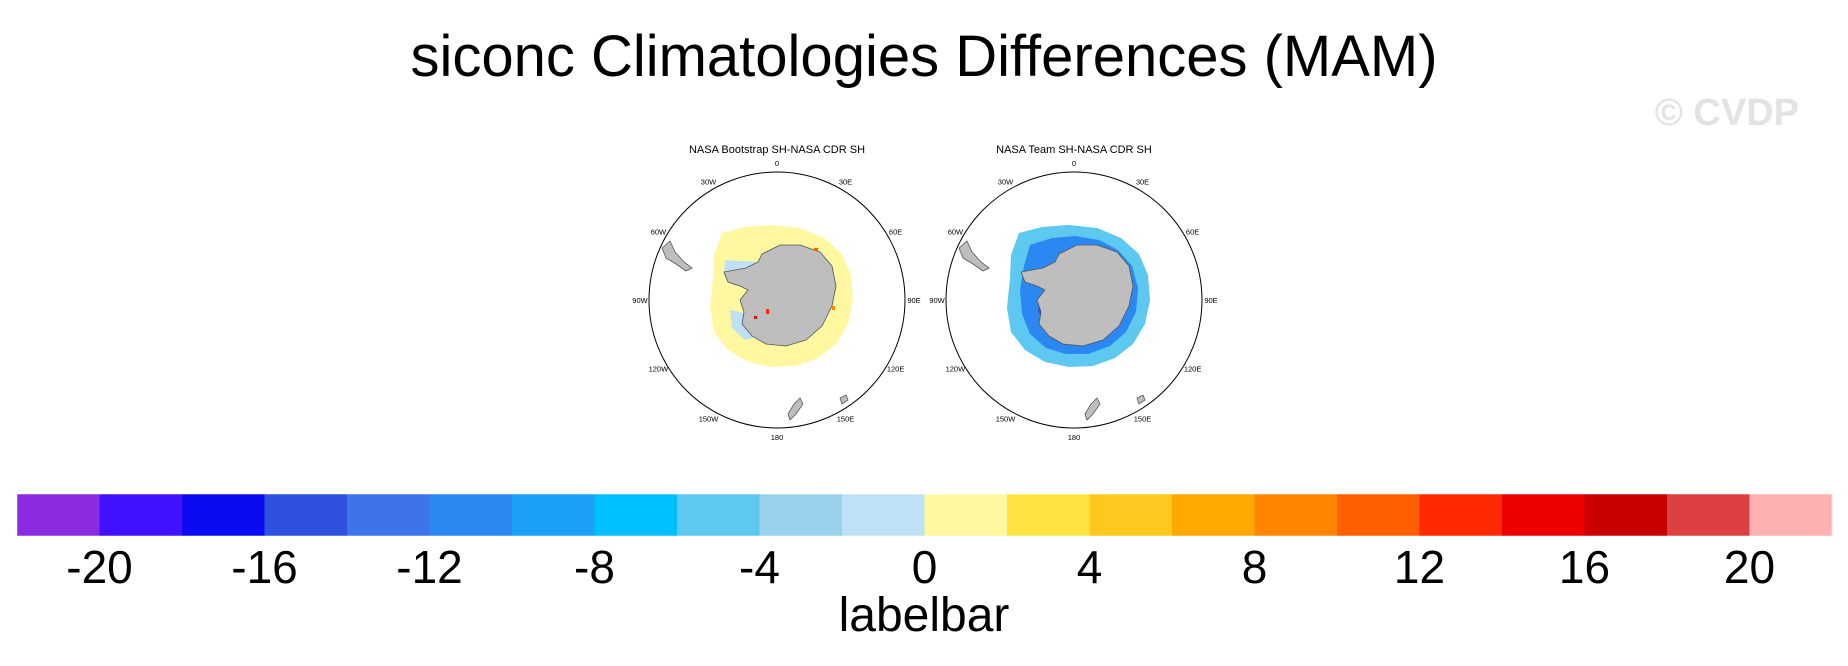 The height and width of the screenshot is (666, 1848). What do you see at coordinates (677, 256) in the screenshot?
I see `panel-1-south-america-land` at bounding box center [677, 256].